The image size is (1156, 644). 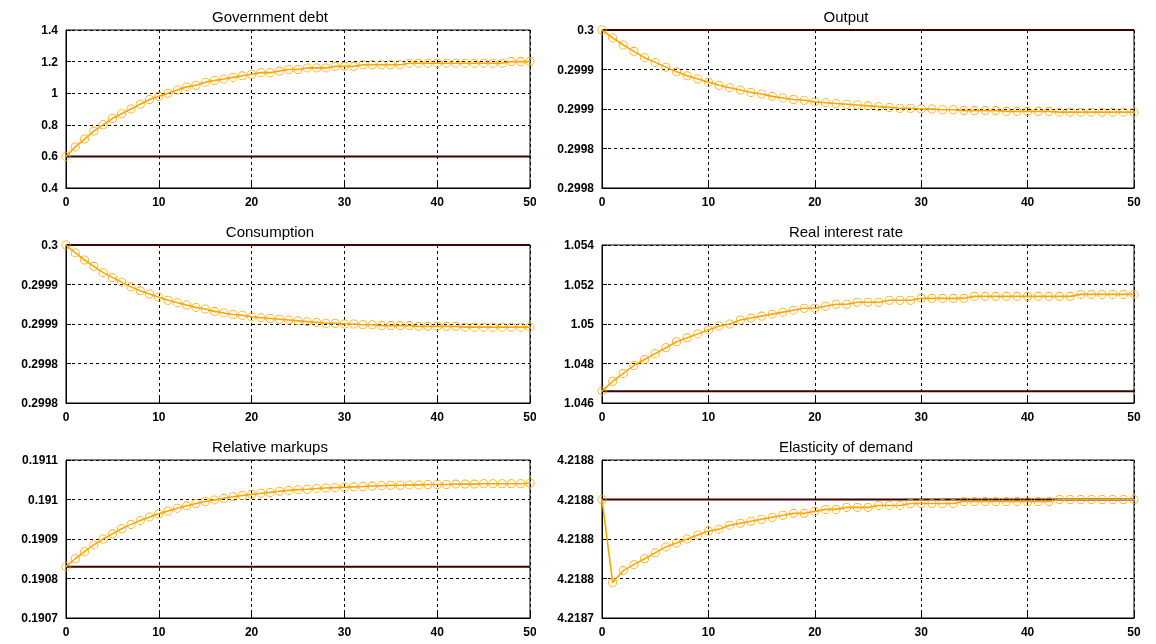 What do you see at coordinates (270, 16) in the screenshot?
I see `chart-title: Government debt` at bounding box center [270, 16].